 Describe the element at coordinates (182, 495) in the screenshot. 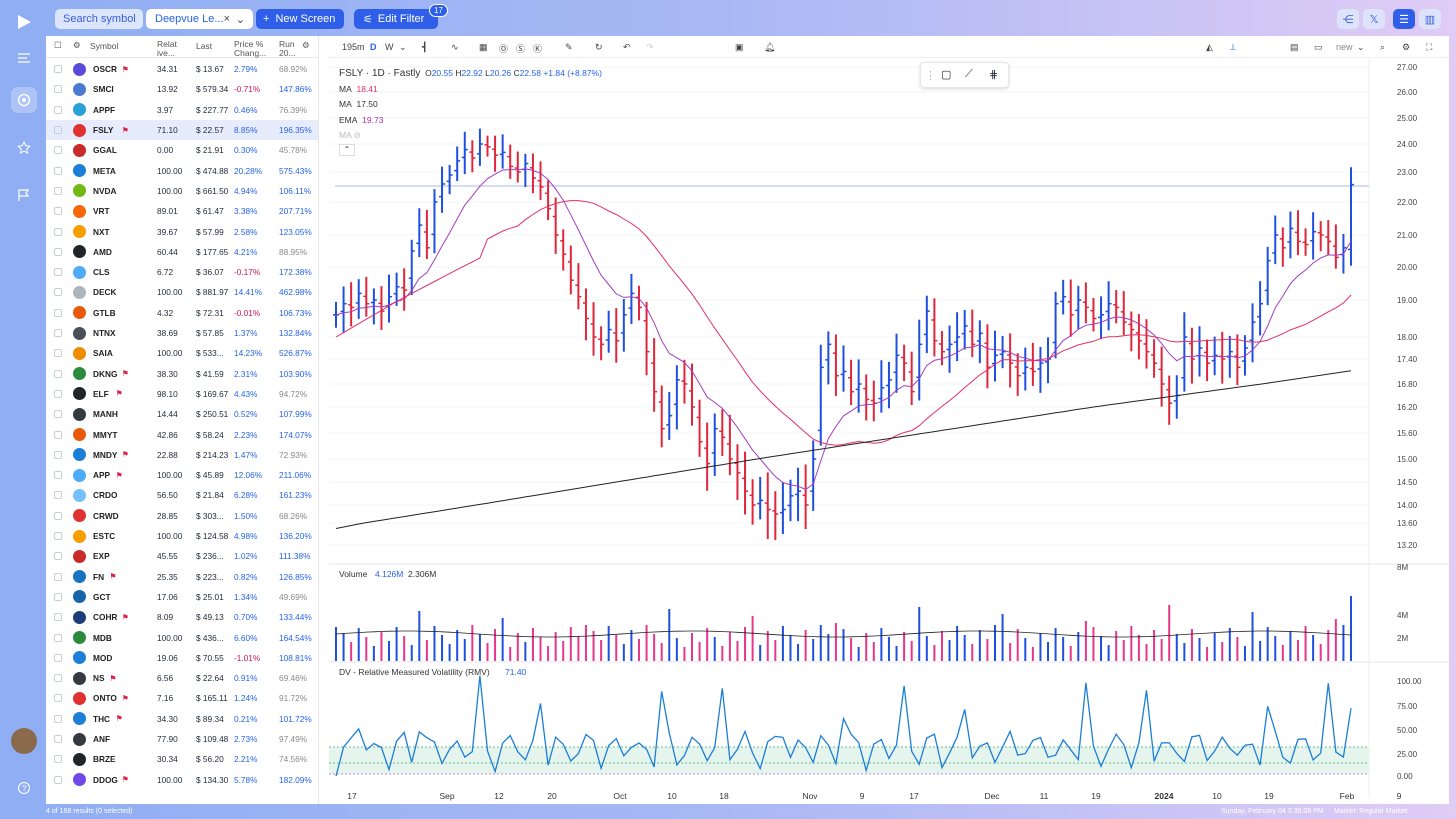

I see `table-row: CRDO 56.50 $ 21.84 6.28% 161.23%` at that location.